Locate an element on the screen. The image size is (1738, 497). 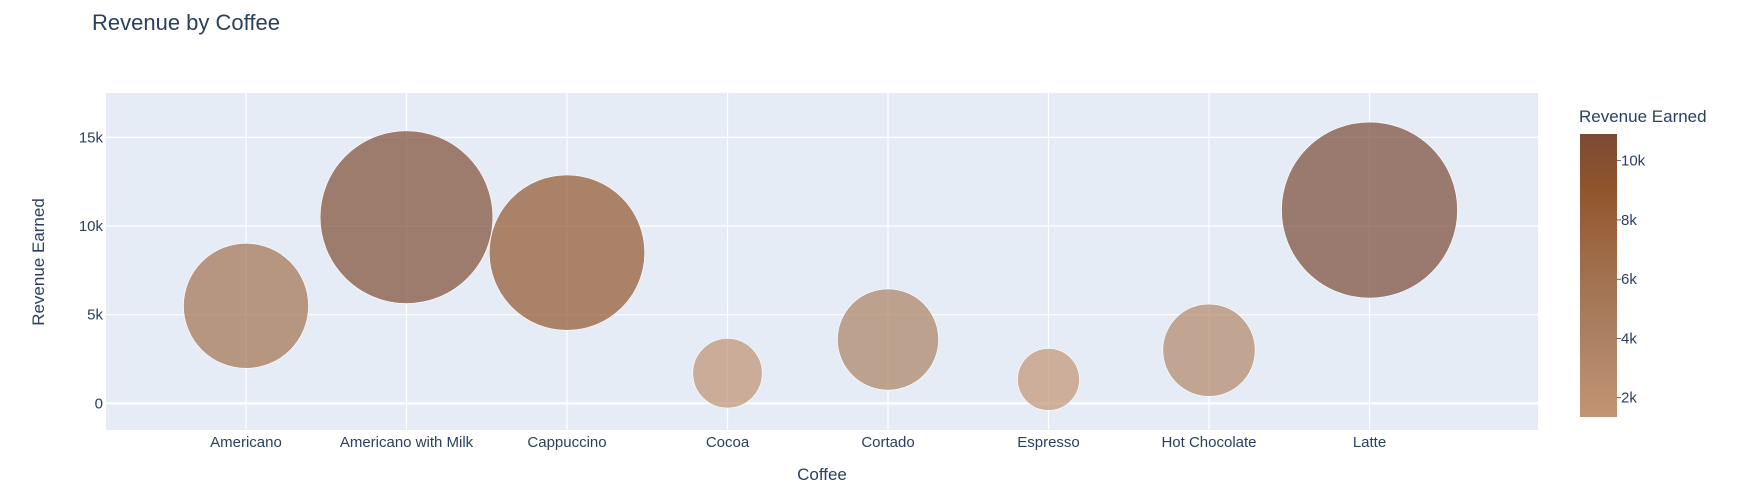
x-tick-label: Latte is located at coordinates (1369, 442).